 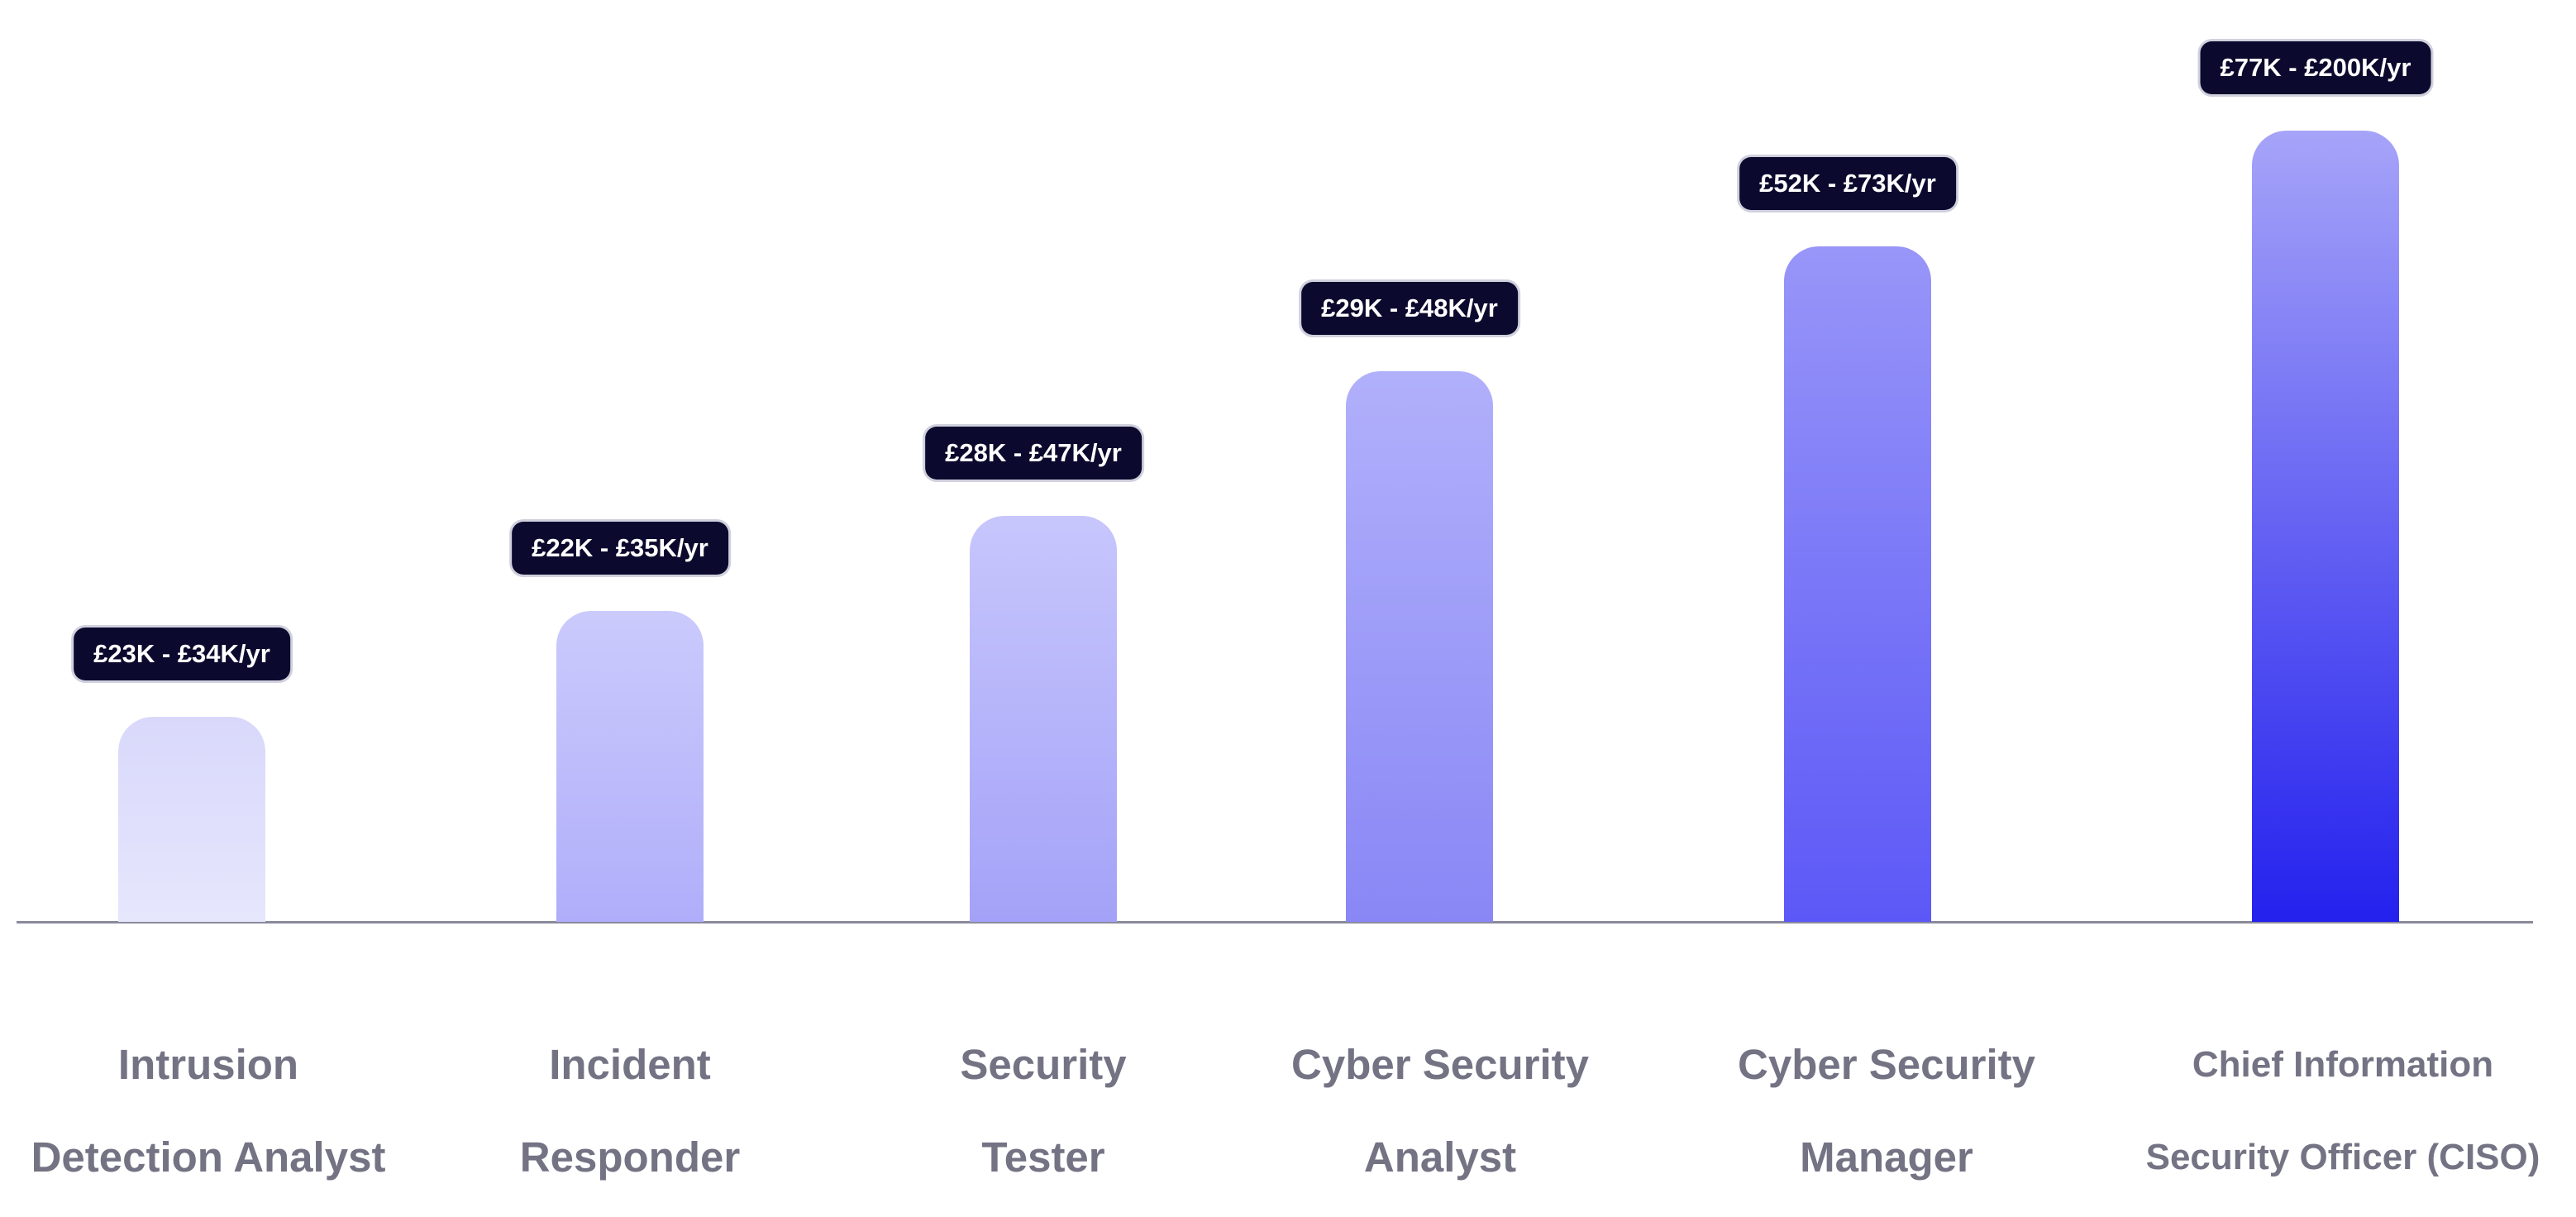 What do you see at coordinates (630, 1064) in the screenshot?
I see `category-label-line: Incident` at bounding box center [630, 1064].